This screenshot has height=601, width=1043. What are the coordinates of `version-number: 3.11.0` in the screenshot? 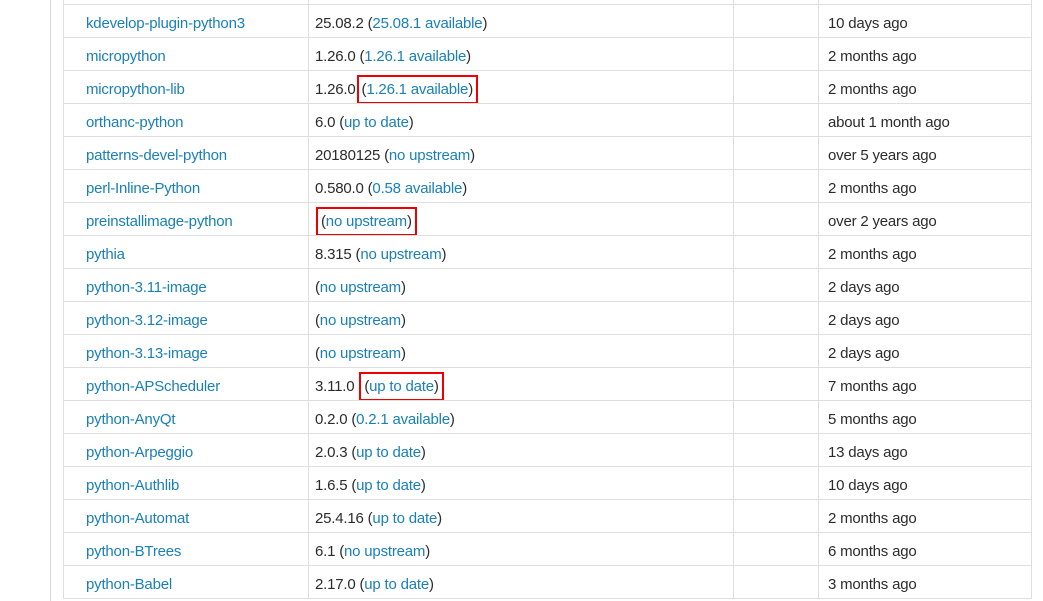 It's located at (337, 386).